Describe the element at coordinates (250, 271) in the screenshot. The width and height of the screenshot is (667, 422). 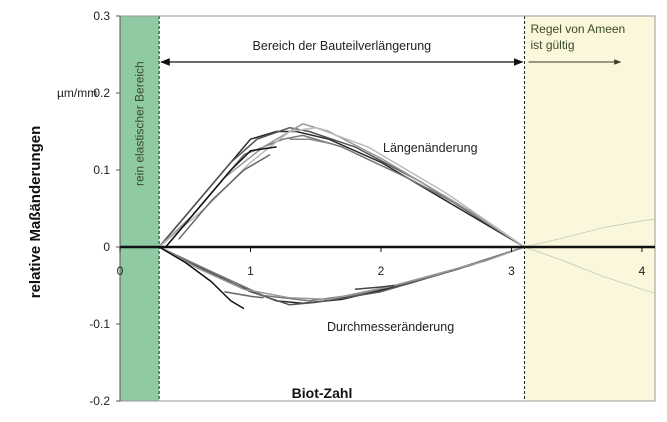
I see `x-tick-label: 1` at that location.